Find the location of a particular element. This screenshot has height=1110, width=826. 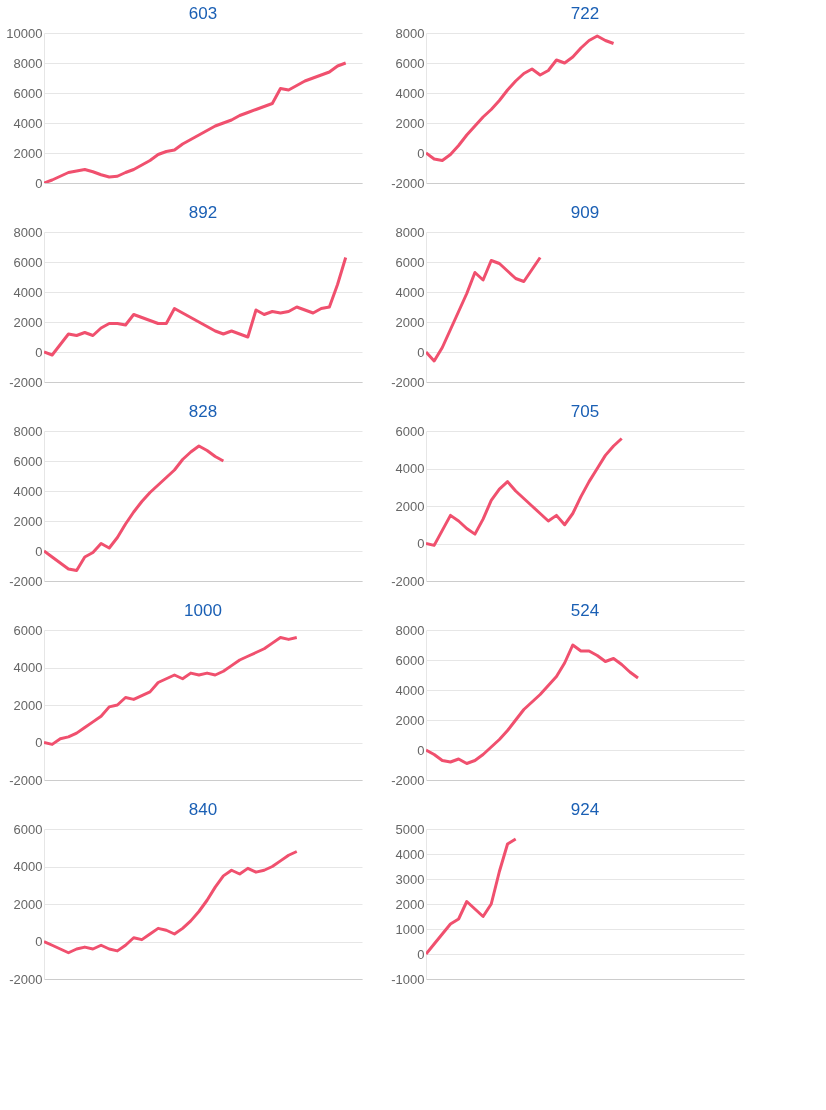

chart-title: 524 is located at coordinates (585, 610).